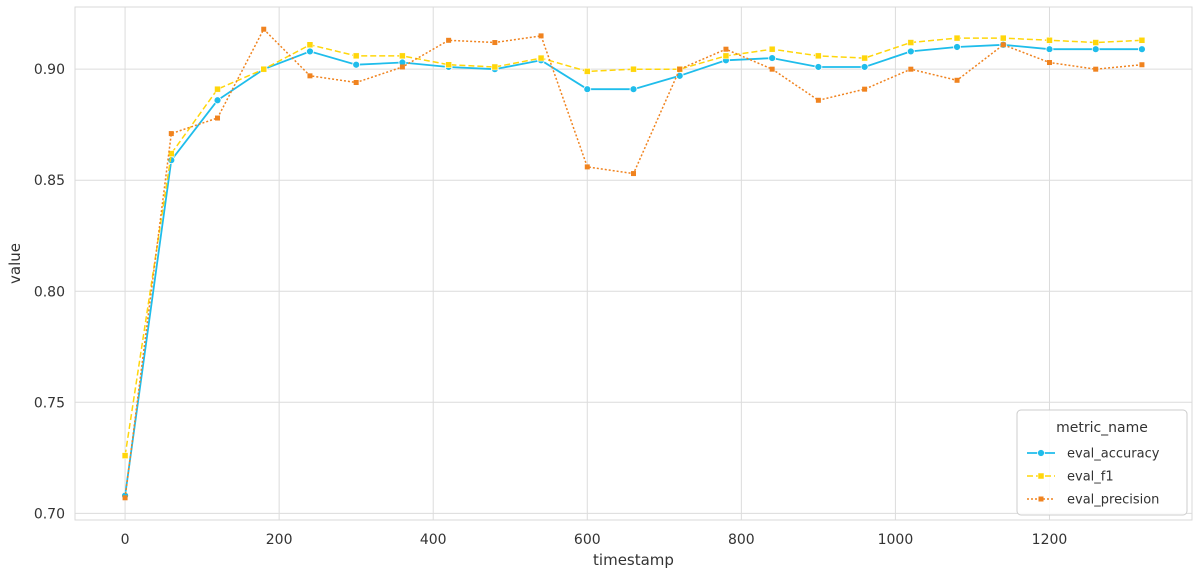 The width and height of the screenshot is (1200, 575). Describe the element at coordinates (1113, 454) in the screenshot. I see `legend-label: eval_accuracy` at that location.